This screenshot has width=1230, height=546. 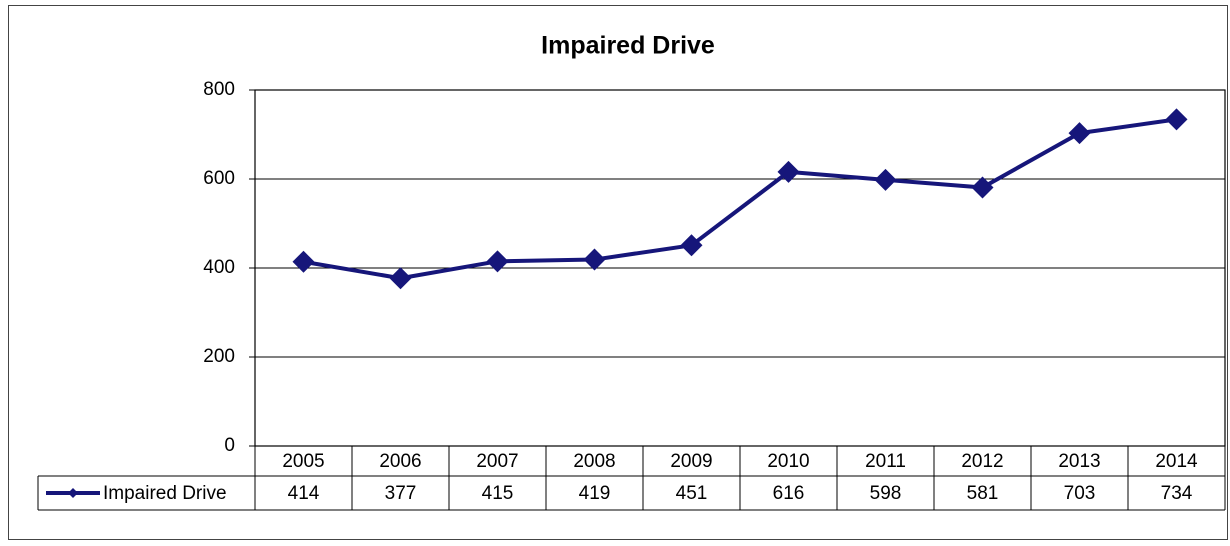 I want to click on x-tick-label: 2012, so click(x=982, y=461).